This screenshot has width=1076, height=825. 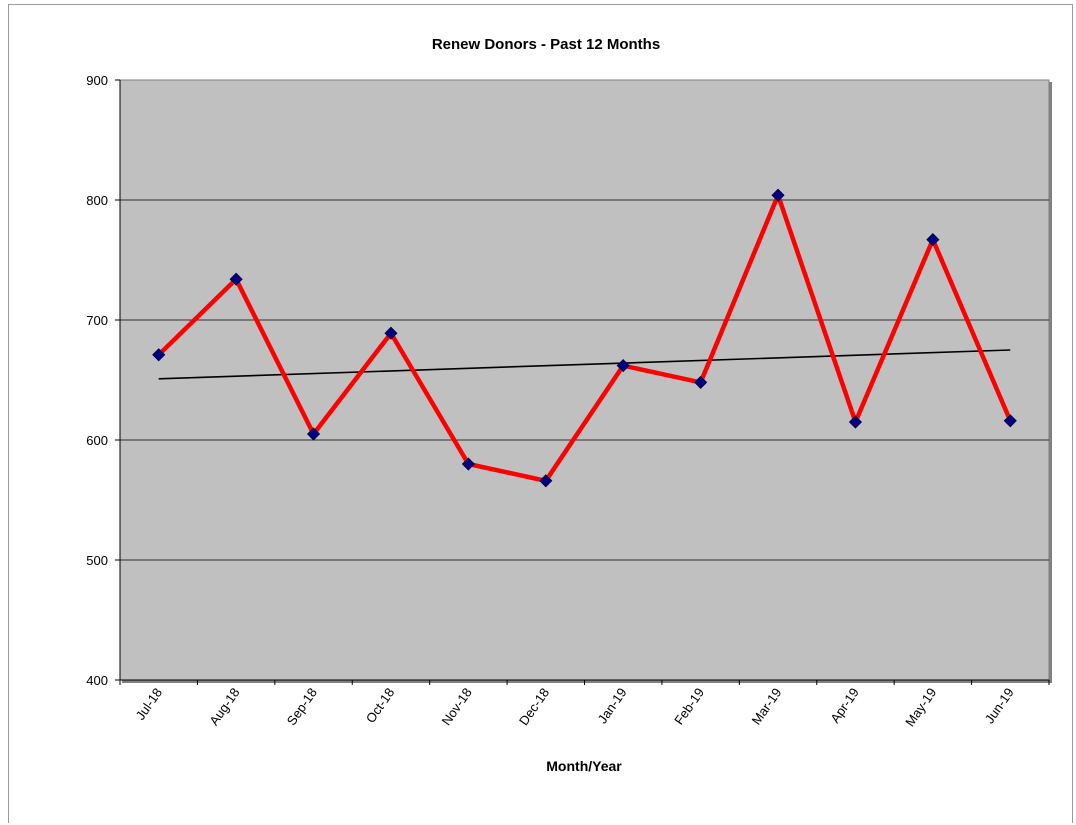 I want to click on trendline, so click(x=584, y=364).